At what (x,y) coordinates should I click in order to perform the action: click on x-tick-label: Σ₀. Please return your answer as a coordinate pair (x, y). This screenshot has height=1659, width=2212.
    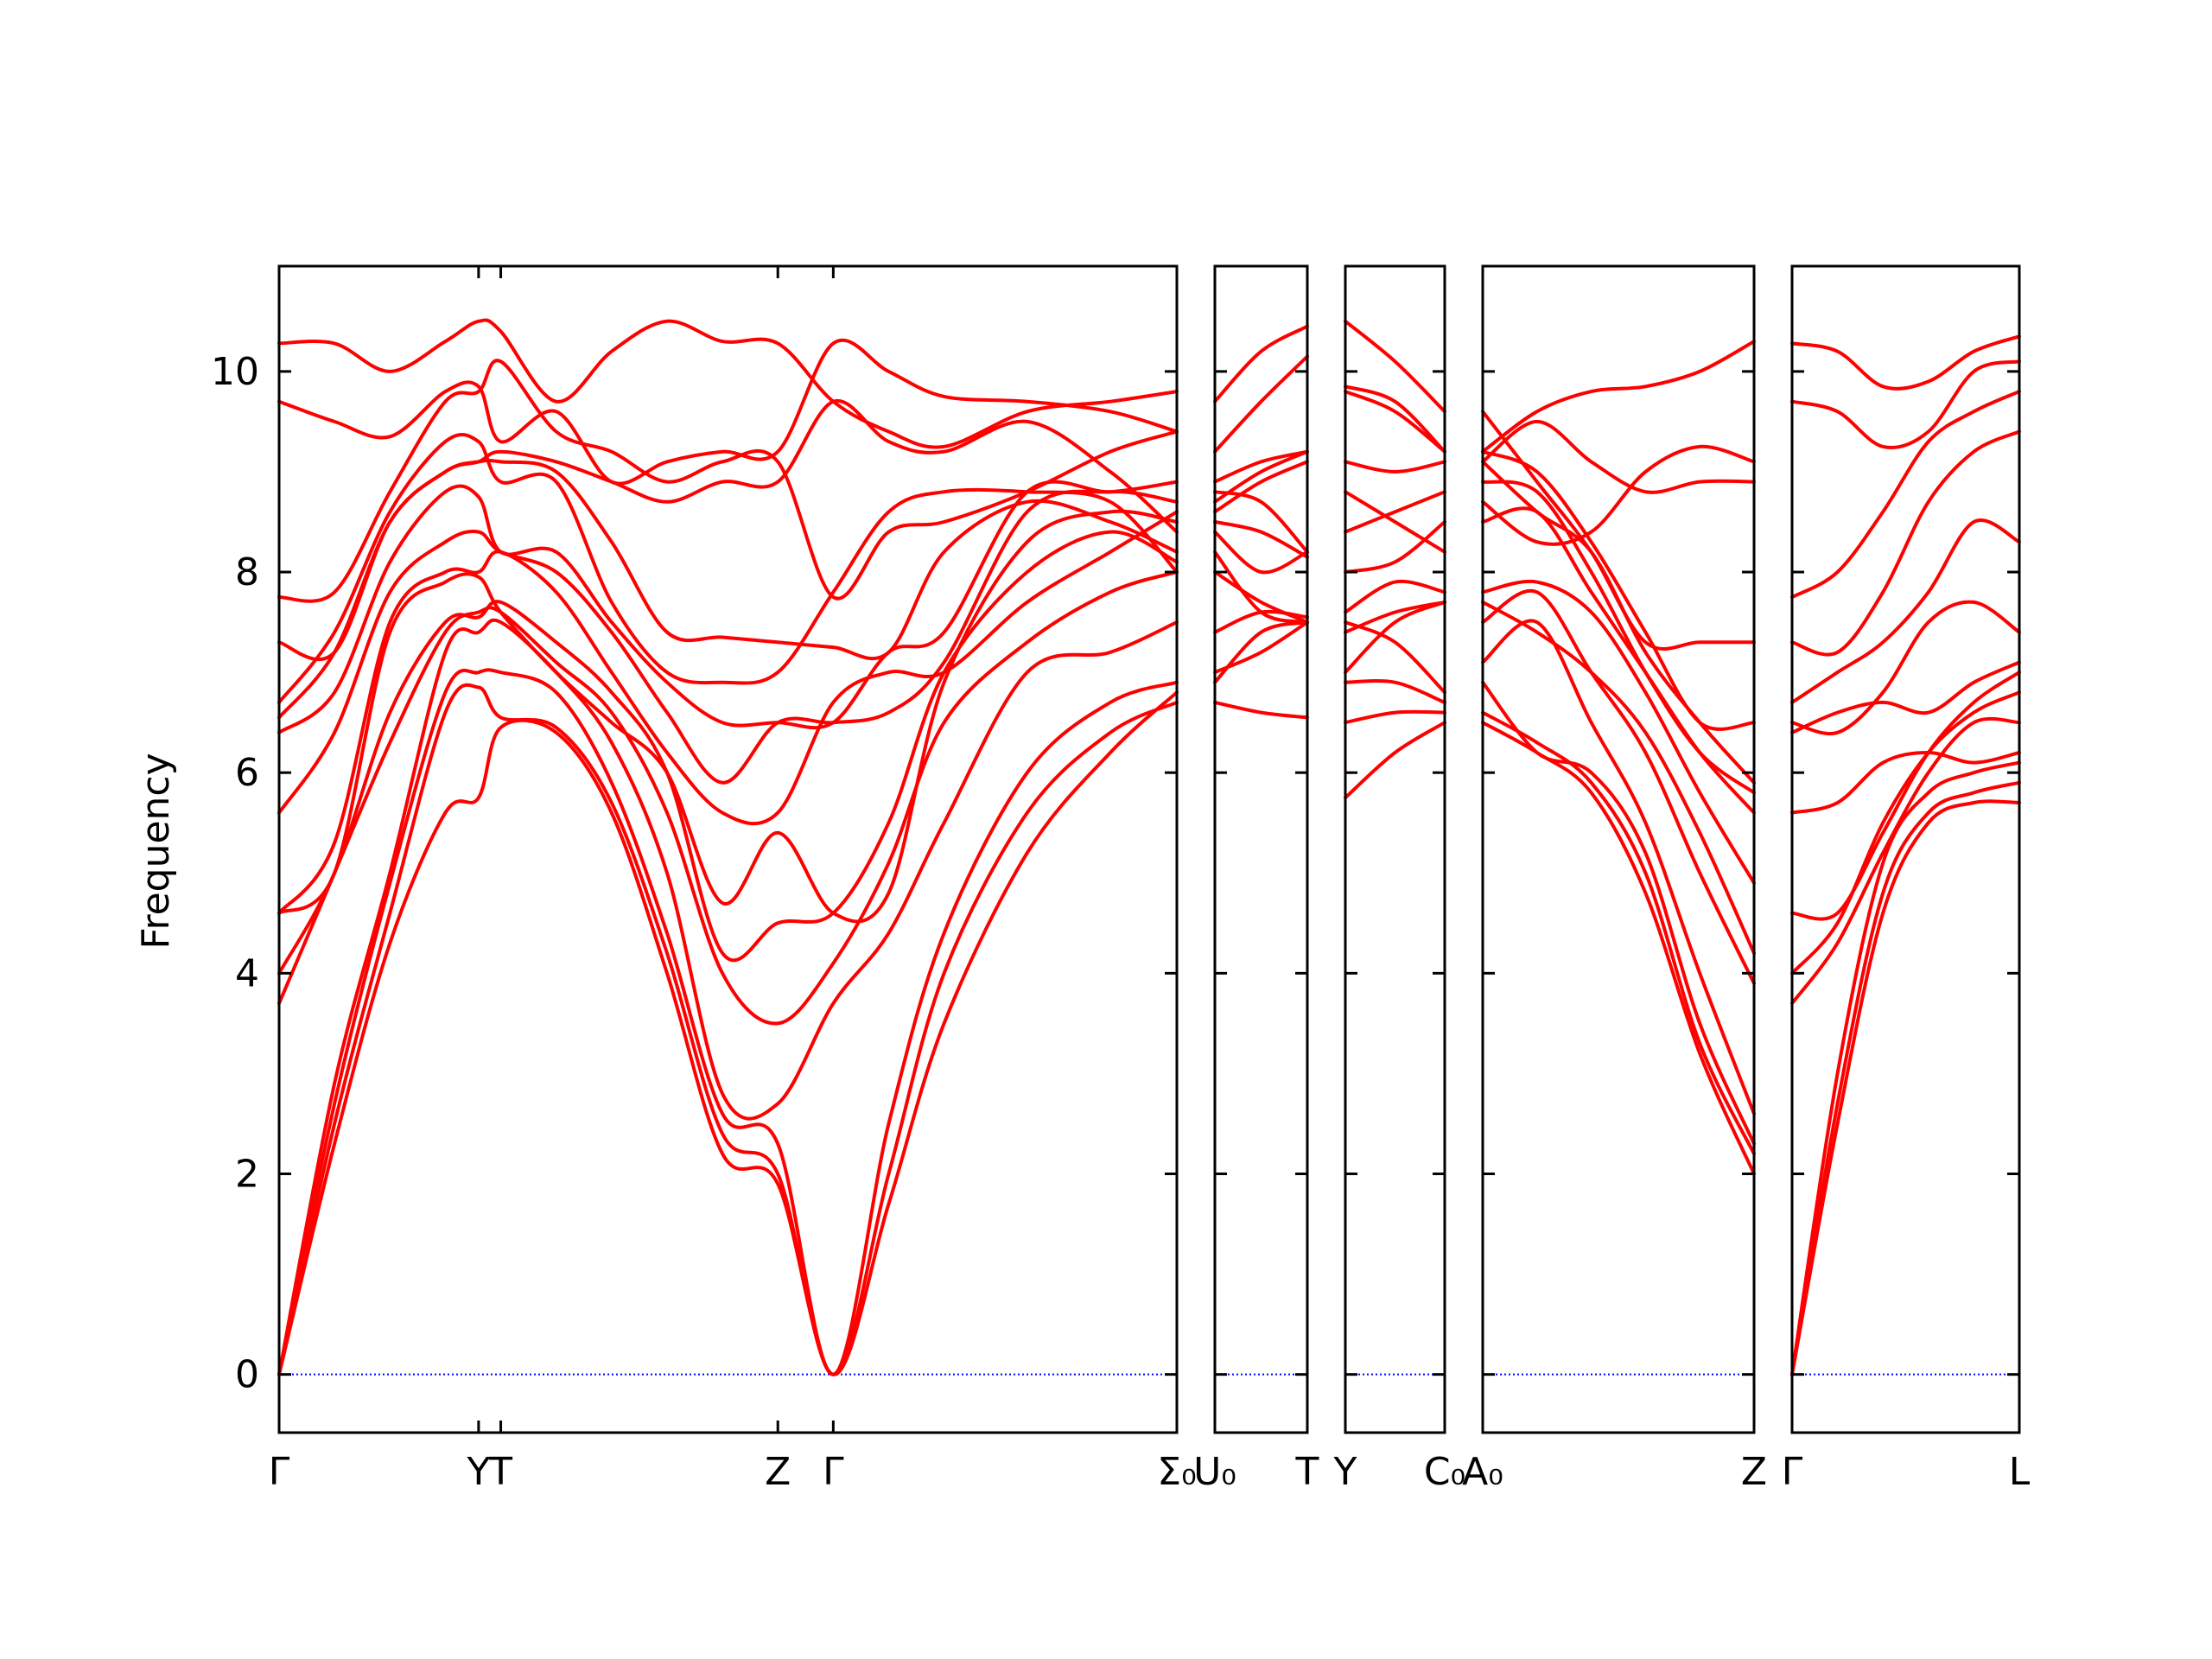
    Looking at the image, I should click on (1176, 1472).